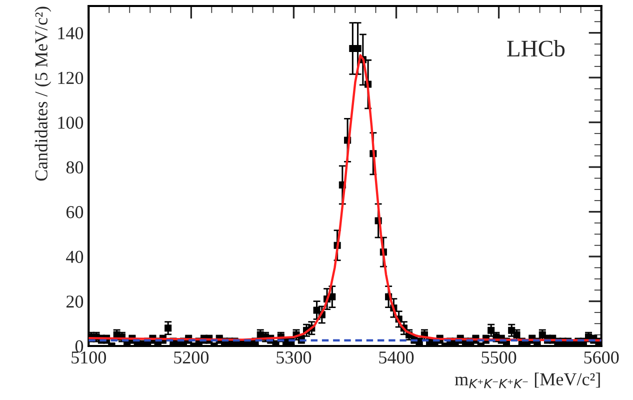  I want to click on x-axis-title: m$_{K⁺K⁻K⁺K⁻}$ [MeV/c²], so click(527, 380).